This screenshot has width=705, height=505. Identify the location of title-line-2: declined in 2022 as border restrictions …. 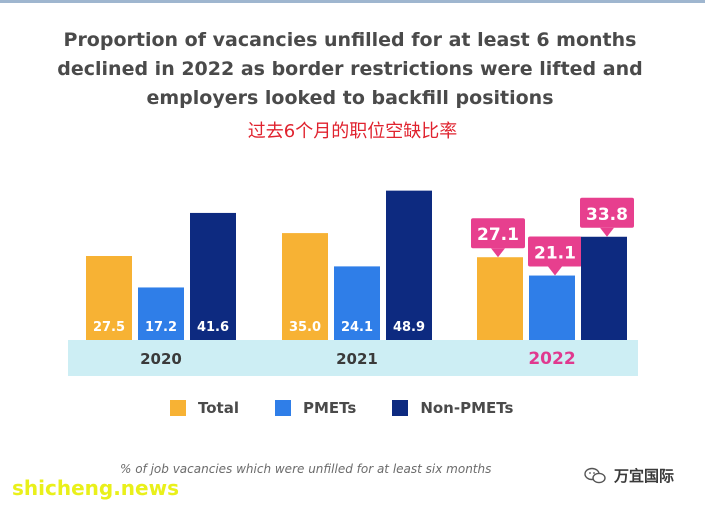
(350, 69).